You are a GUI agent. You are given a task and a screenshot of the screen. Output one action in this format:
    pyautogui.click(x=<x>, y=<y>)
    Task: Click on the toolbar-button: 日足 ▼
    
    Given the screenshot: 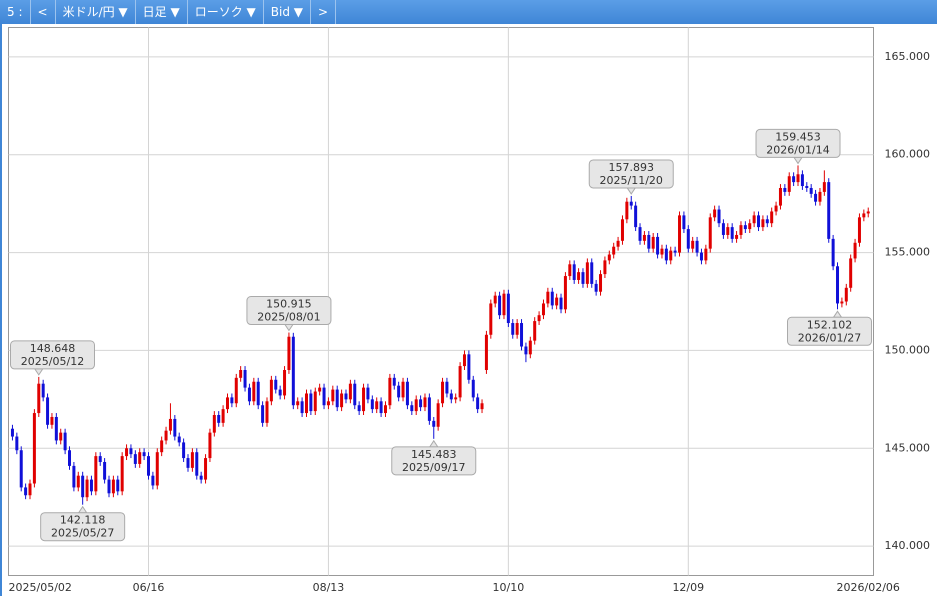 What is the action you would take?
    pyautogui.click(x=162, y=12)
    